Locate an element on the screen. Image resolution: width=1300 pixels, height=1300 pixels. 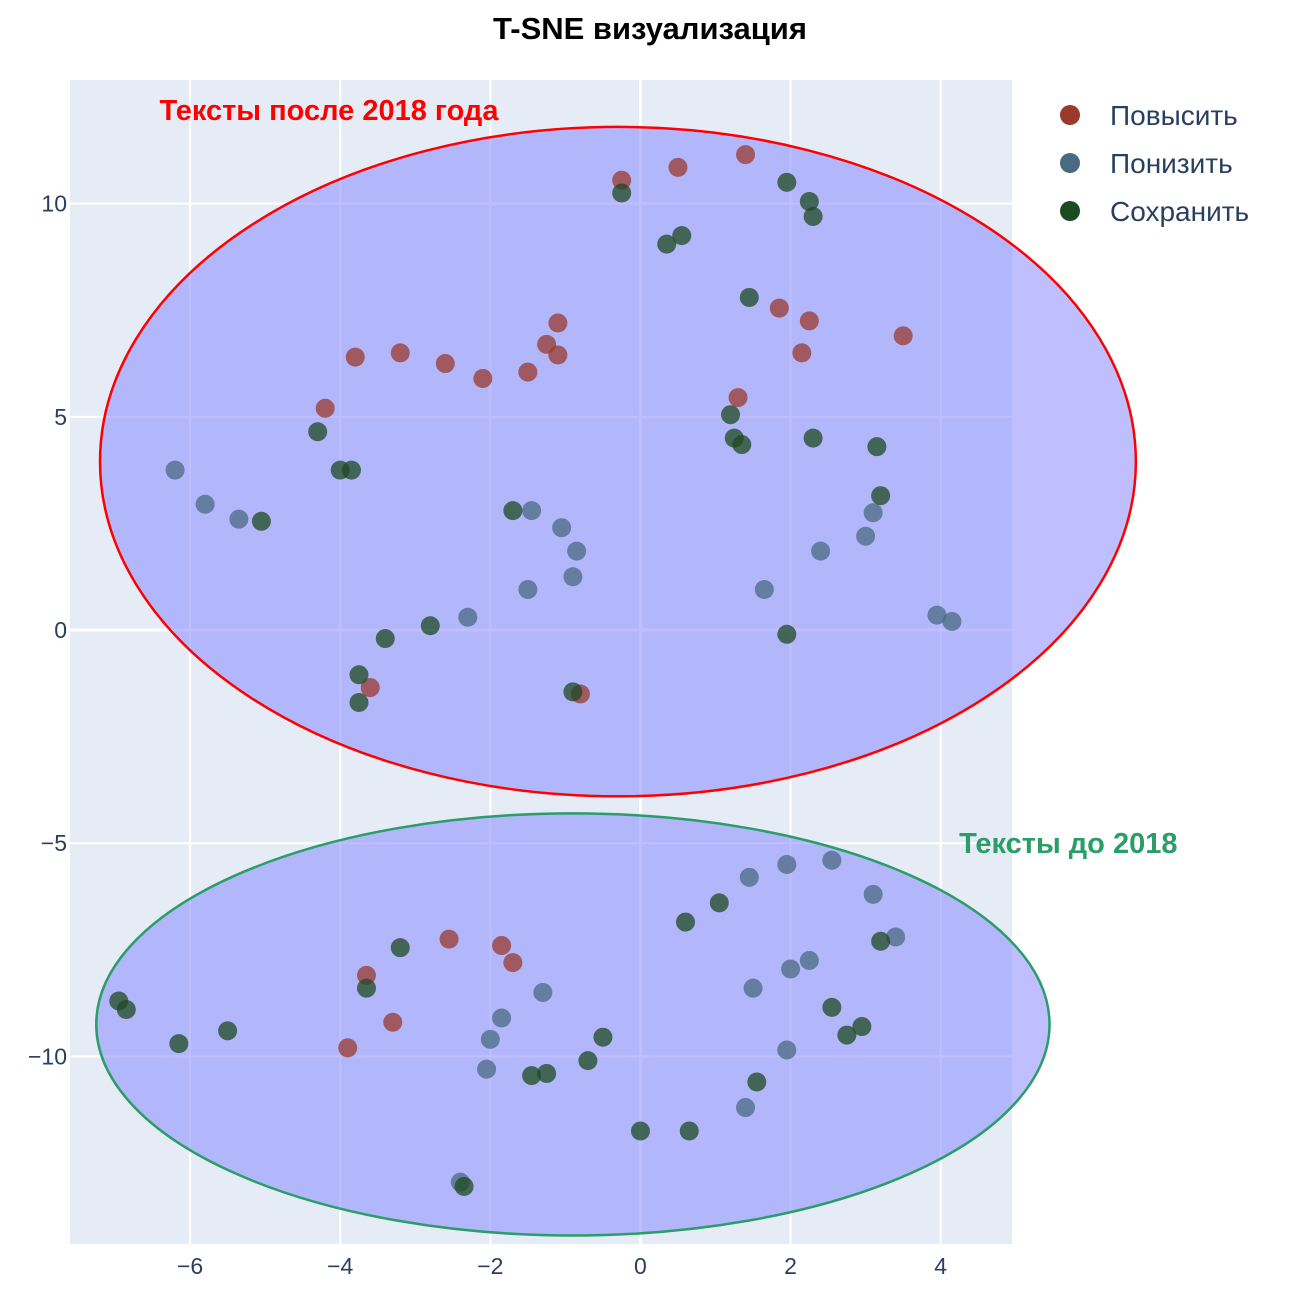
legend: Повысить Понизить Сохранить is located at coordinates (1154, 163).